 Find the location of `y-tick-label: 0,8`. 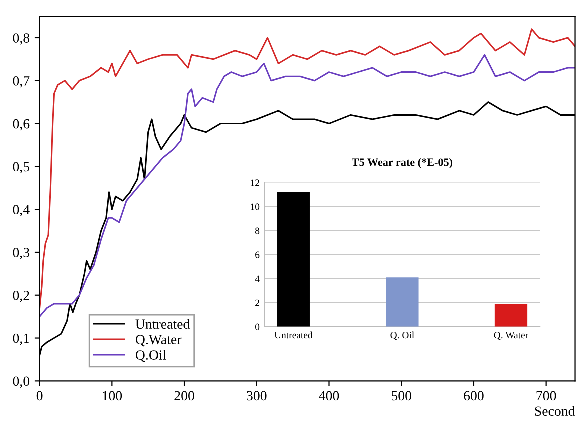

y-tick-label: 0,8 is located at coordinates (21, 39).